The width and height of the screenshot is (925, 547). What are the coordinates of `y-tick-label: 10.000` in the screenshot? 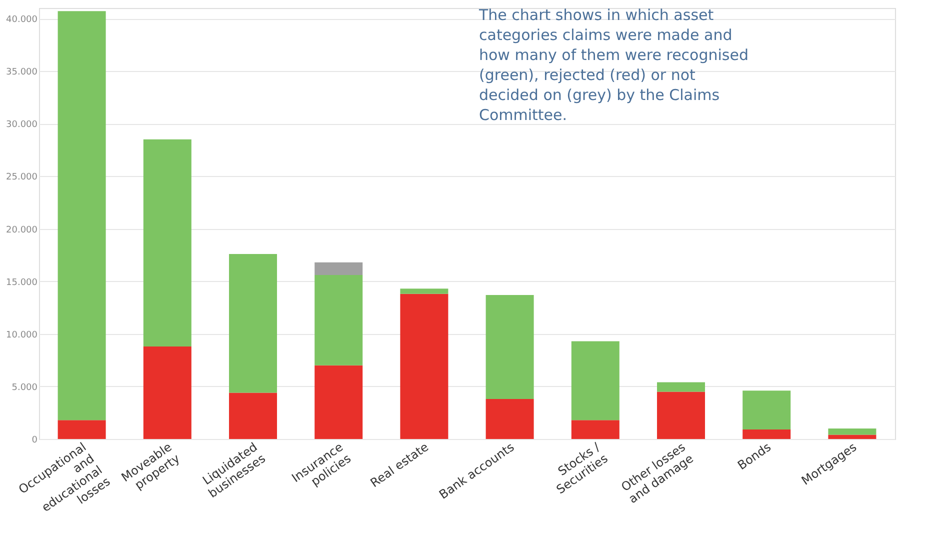 It's located at (22, 335).